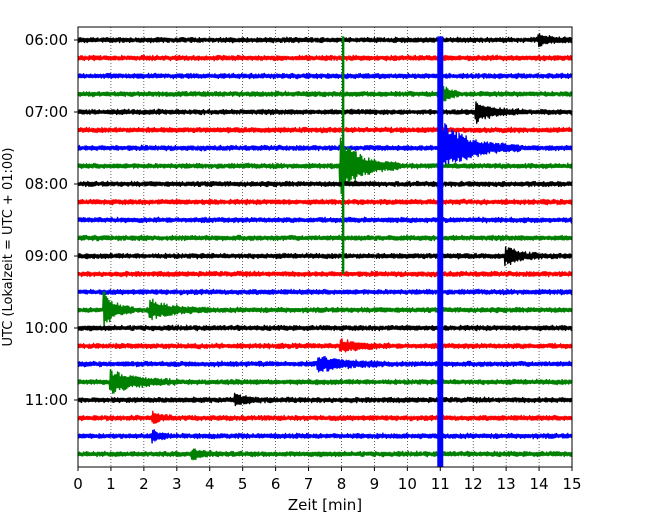 This screenshot has height=520, width=650. Describe the element at coordinates (177, 484) in the screenshot. I see `x-tick-label: 3` at that location.